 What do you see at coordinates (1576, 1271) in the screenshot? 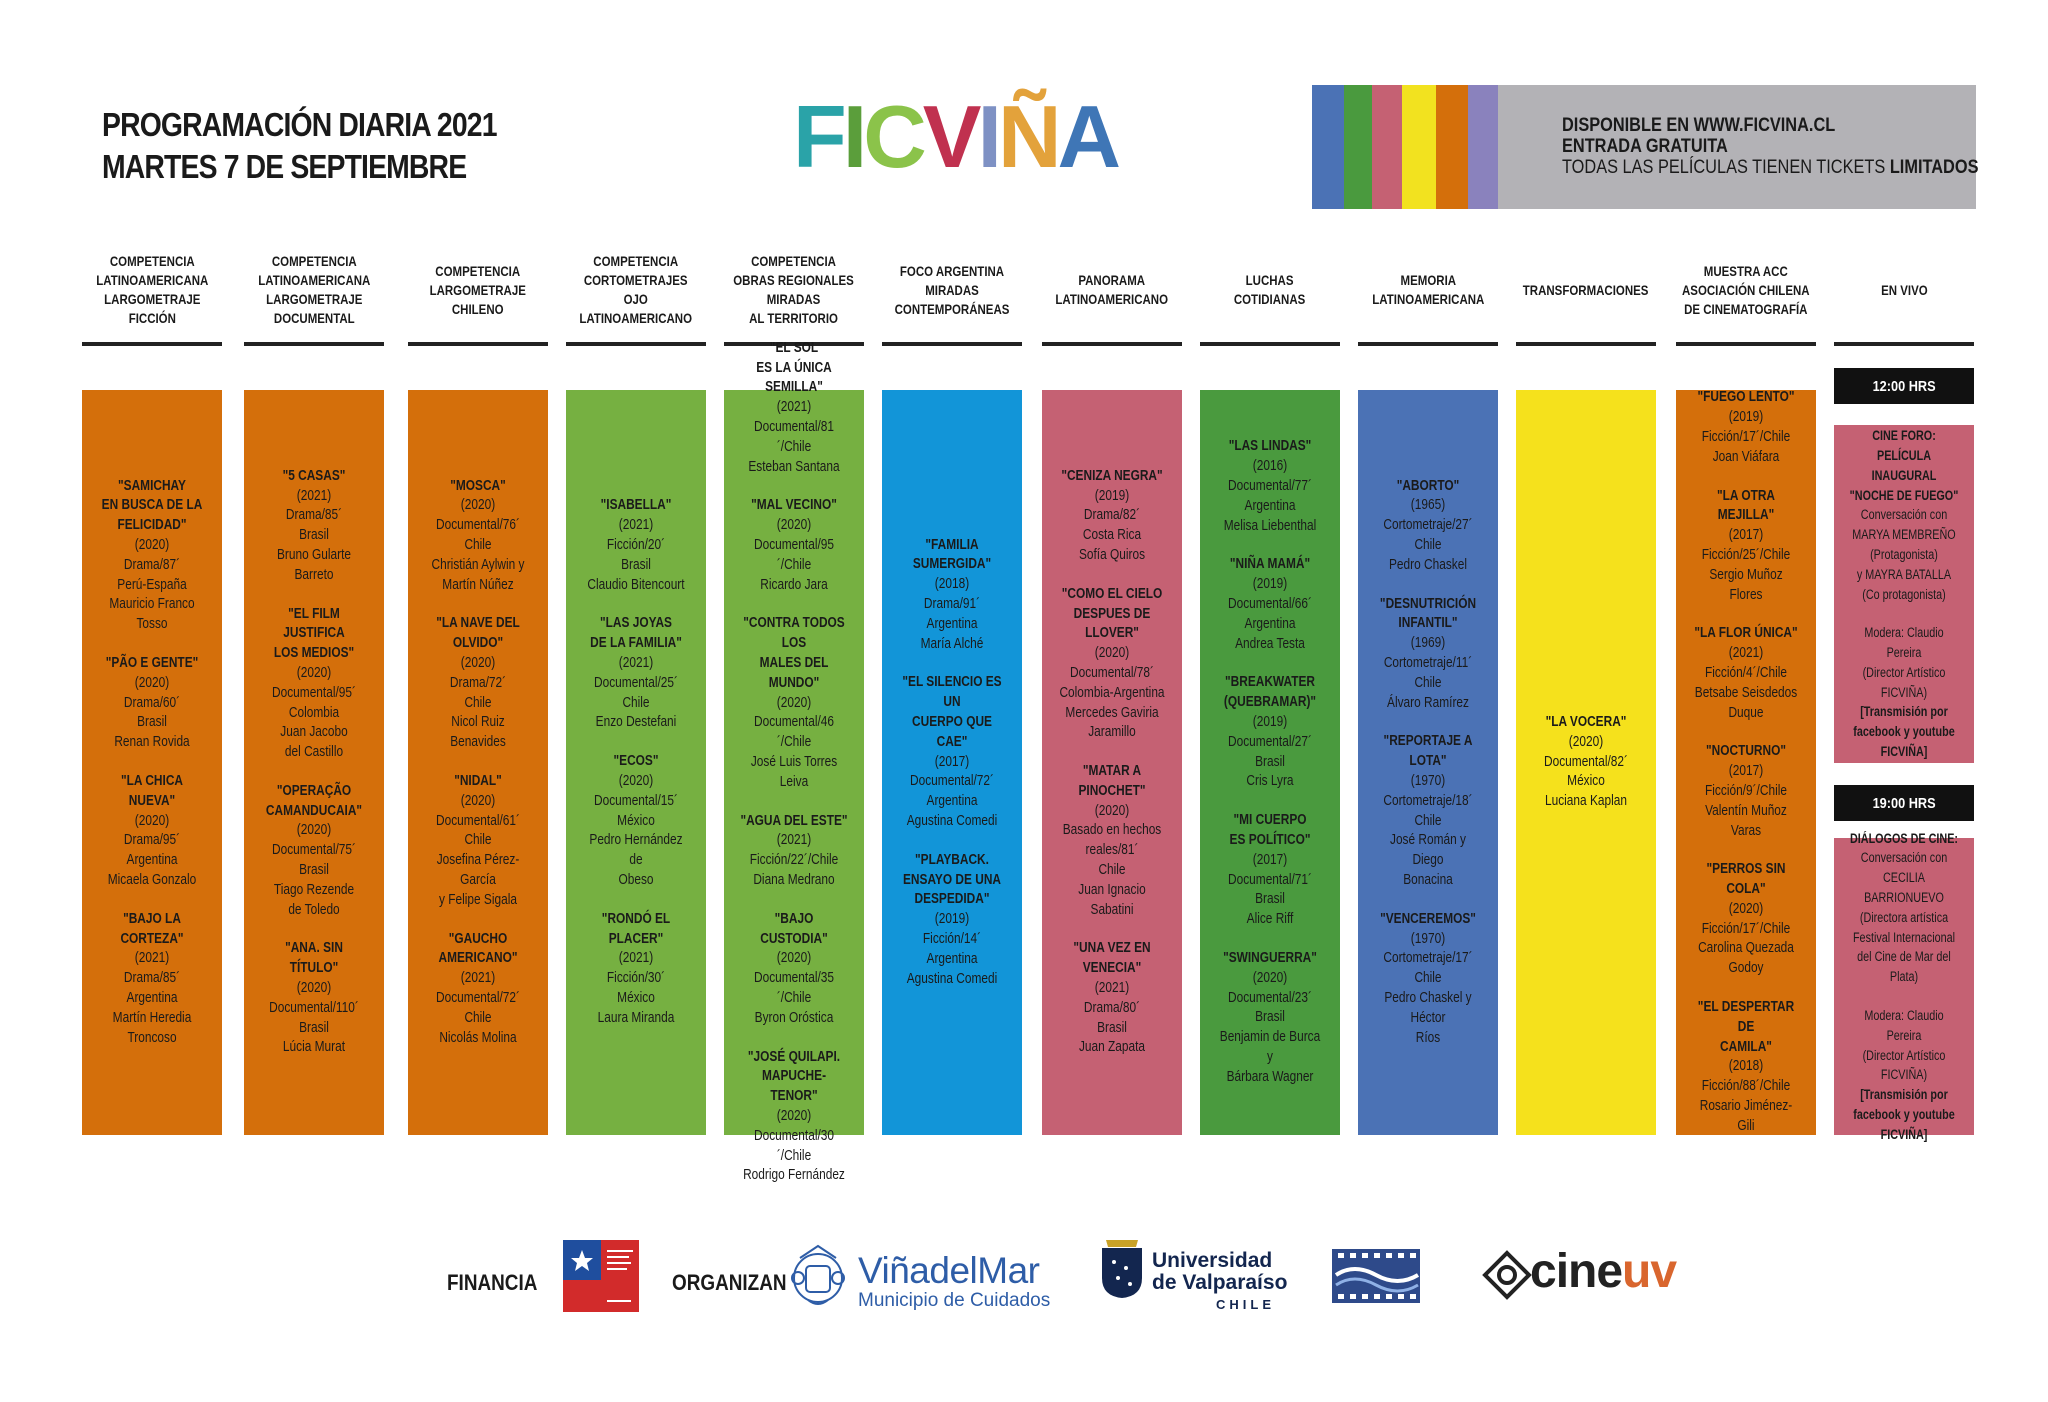
I see `cineuv-a: cine` at bounding box center [1576, 1271].